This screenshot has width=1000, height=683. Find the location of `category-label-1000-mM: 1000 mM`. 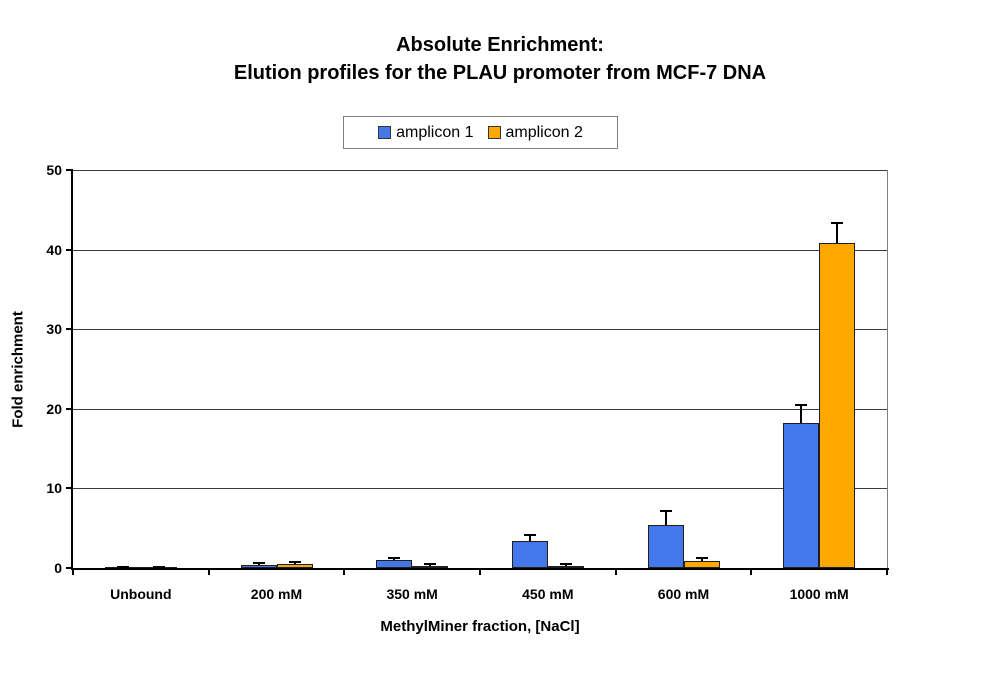

category-label-1000-mM: 1000 mM is located at coordinates (819, 594).